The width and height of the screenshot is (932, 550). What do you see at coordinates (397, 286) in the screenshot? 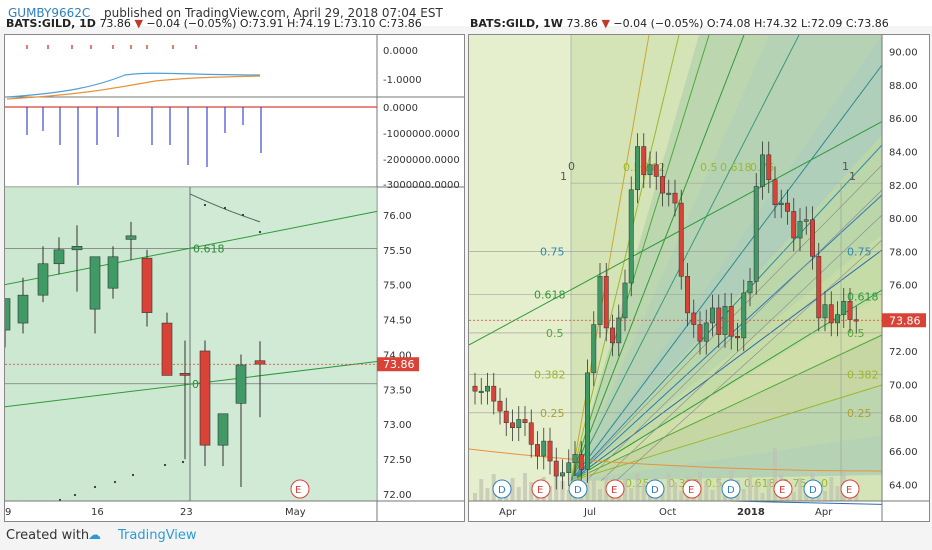
I see `price-tick: 75.00` at bounding box center [397, 286].